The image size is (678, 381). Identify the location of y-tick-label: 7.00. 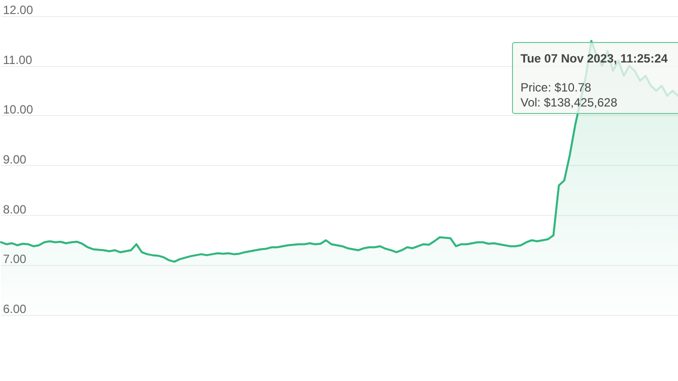
(15, 259).